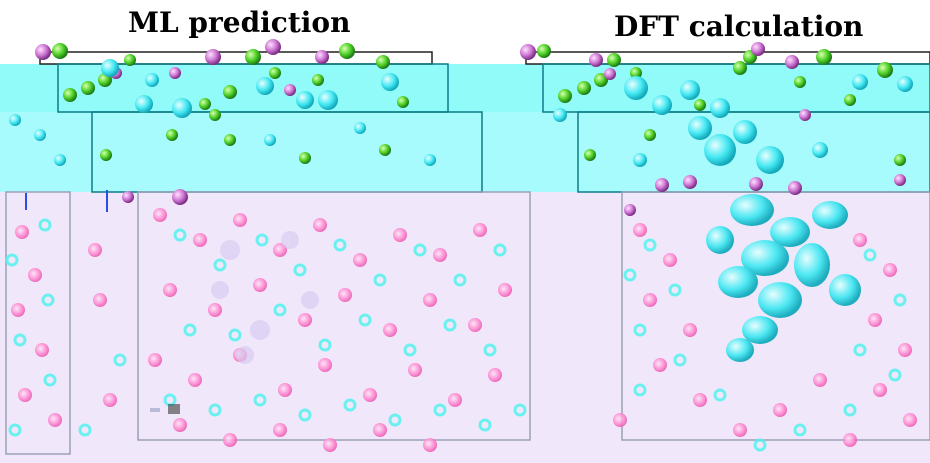 The width and height of the screenshot is (930, 463). Describe the element at coordinates (66, 201) in the screenshot. I see `blue-lines` at that location.